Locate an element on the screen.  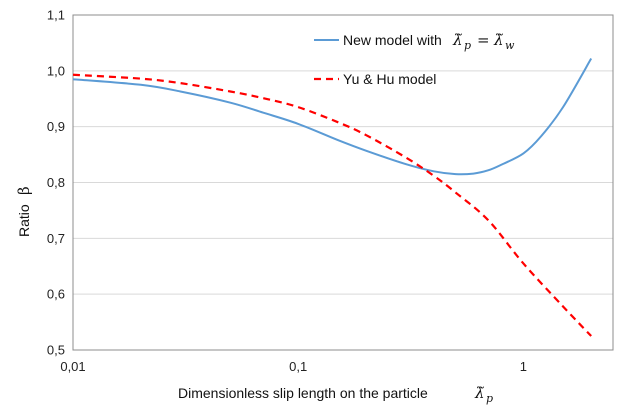
legend-label-yu-hu: Yu & Hu model is located at coordinates (389, 79).